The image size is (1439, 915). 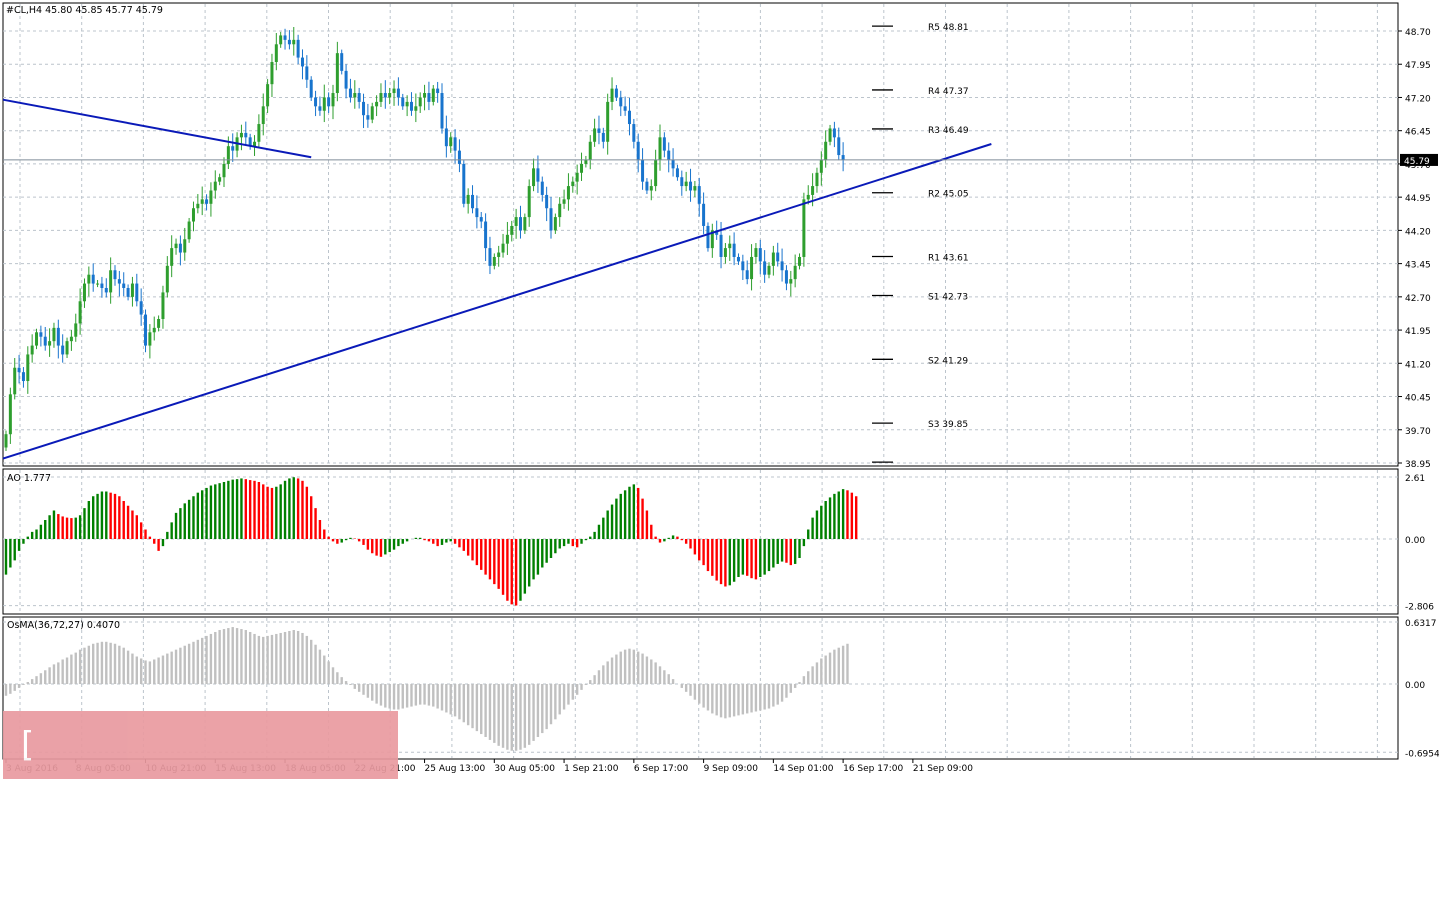 I want to click on pivot-level-label: R3 46.49, so click(x=948, y=131).